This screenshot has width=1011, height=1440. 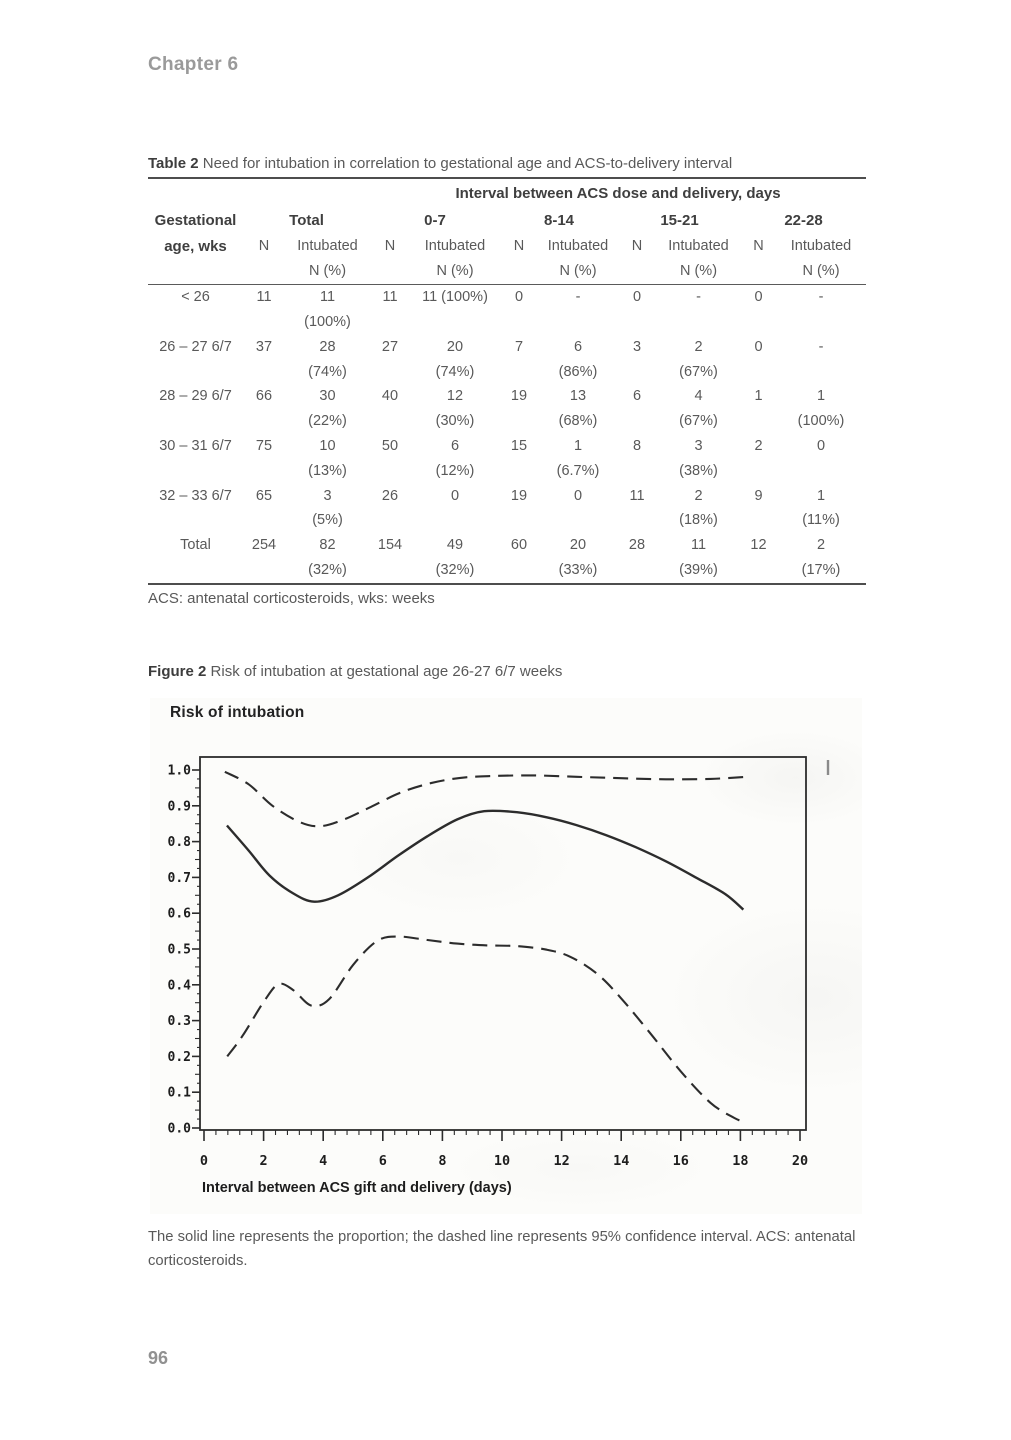 What do you see at coordinates (264, 445) in the screenshot?
I see `cell-n: 75` at bounding box center [264, 445].